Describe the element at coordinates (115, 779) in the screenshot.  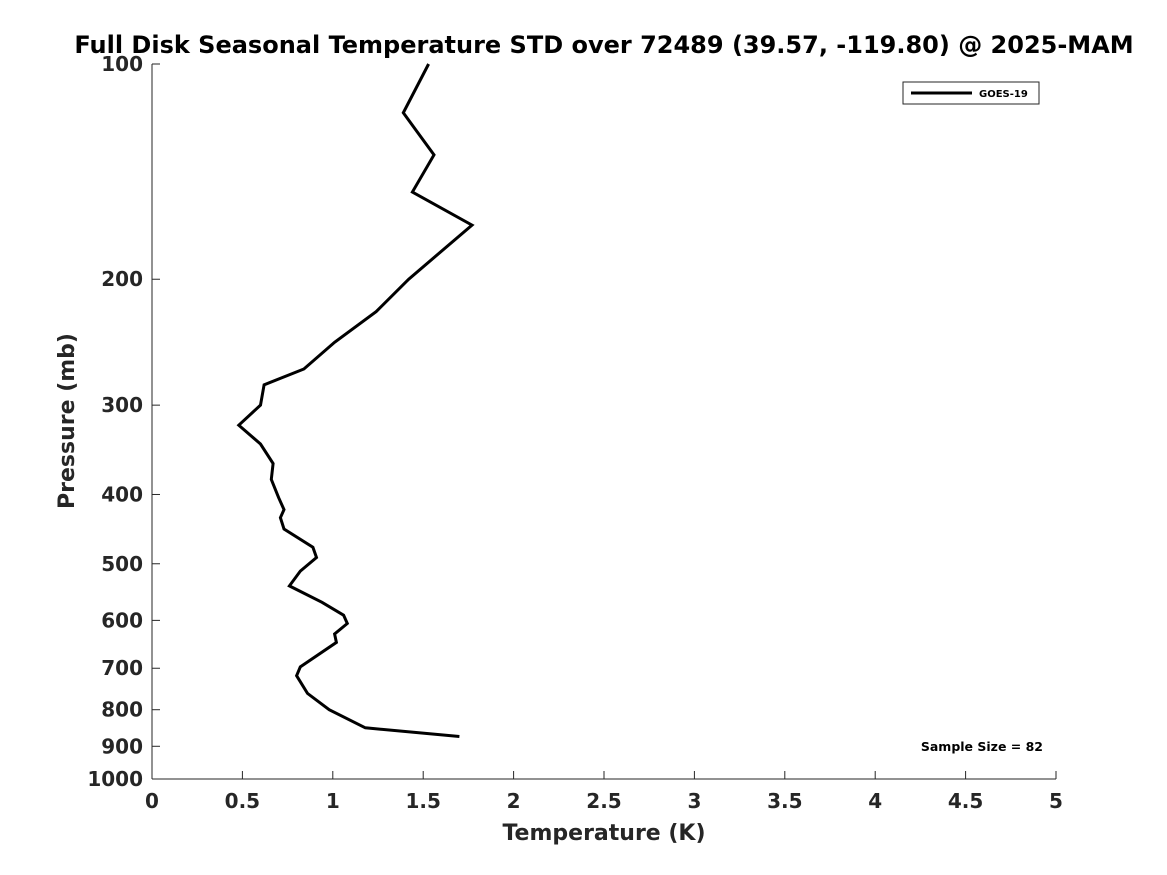
I see `y-tick-label: 1000` at that location.